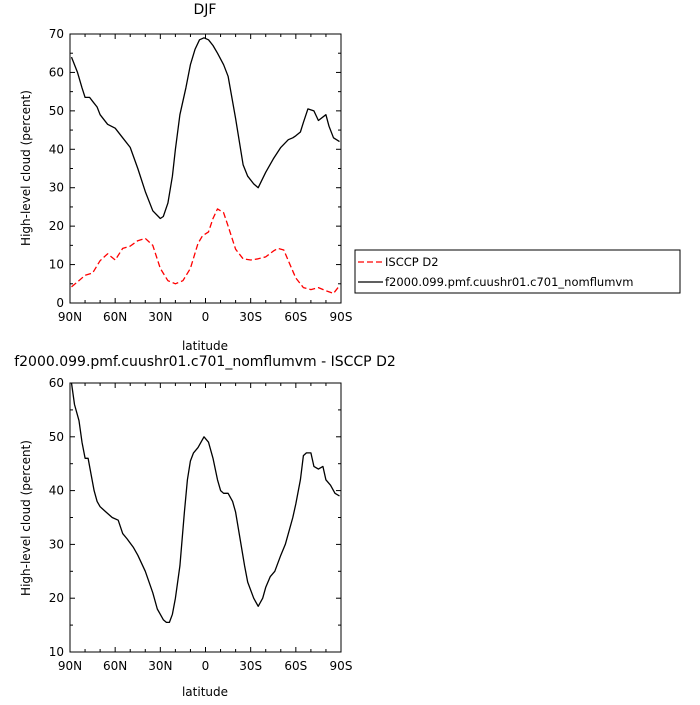  What do you see at coordinates (509, 282) in the screenshot?
I see `legend-label: f2000.099.pmf.cuushr01.c701_nomflumvm` at bounding box center [509, 282].